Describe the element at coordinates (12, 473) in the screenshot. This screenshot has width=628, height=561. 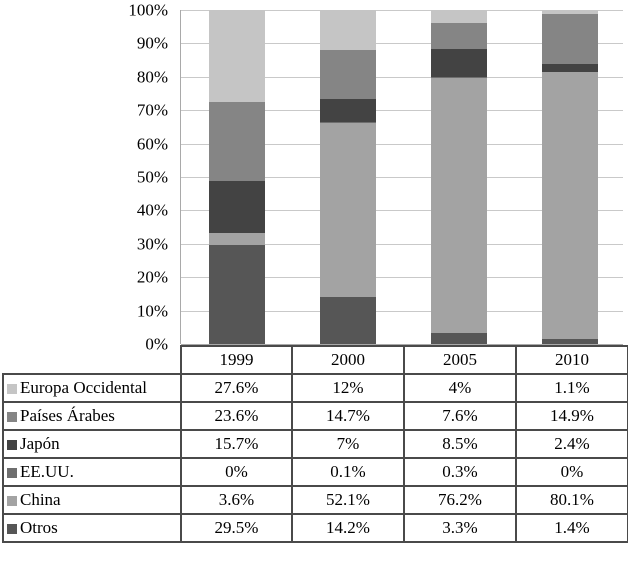
I see `legend-swatch-ee-uu` at that location.